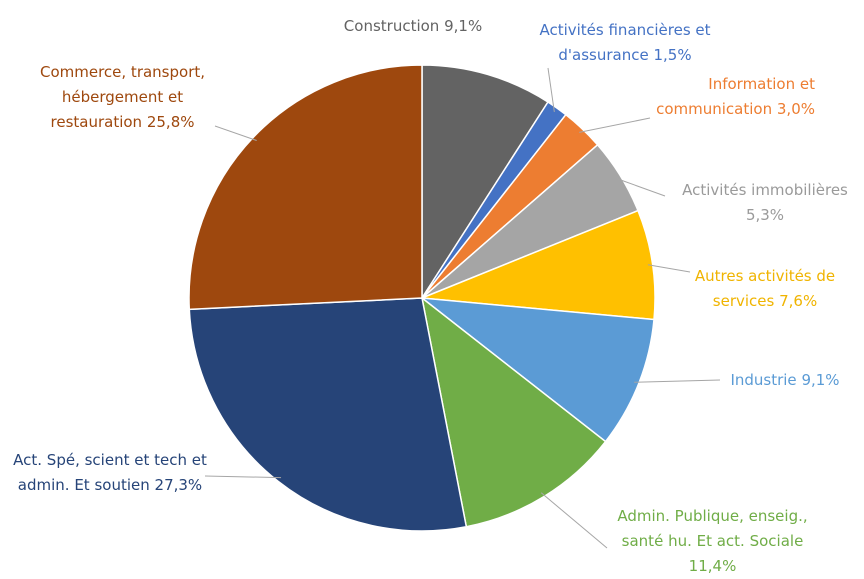 The width and height of the screenshot is (864, 579). I want to click on data-label: Activités immobilières 5,3%, so click(764, 203).